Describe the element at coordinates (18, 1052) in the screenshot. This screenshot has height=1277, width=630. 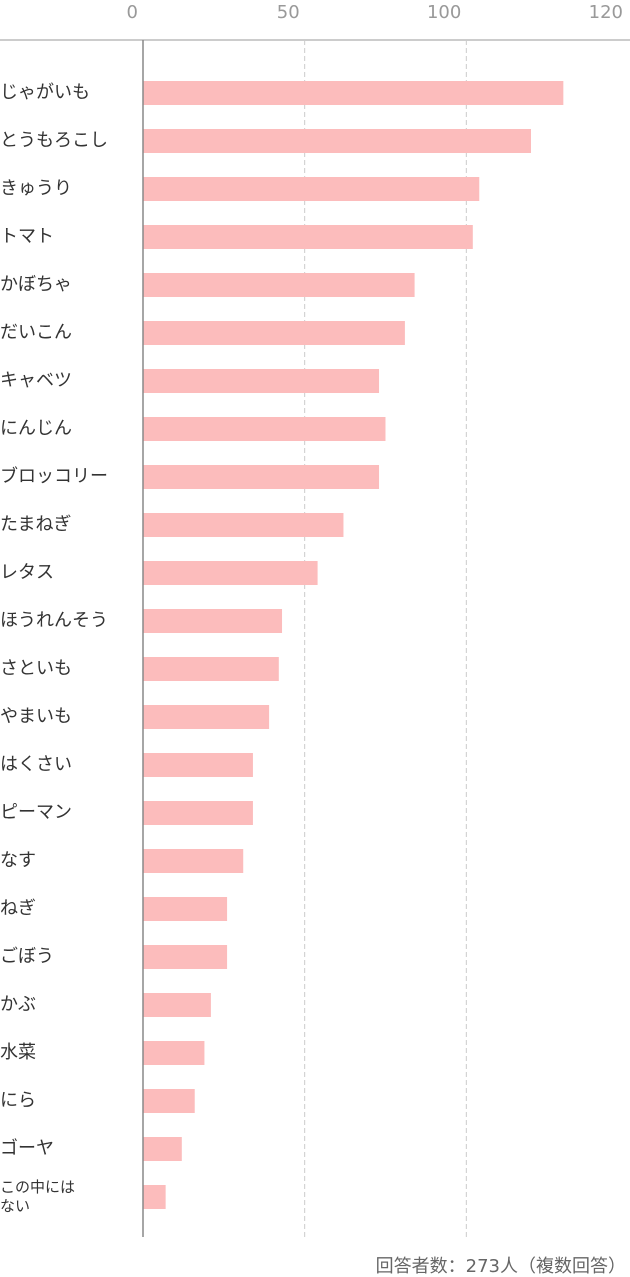
I see `y-tick-label: 水菜` at that location.